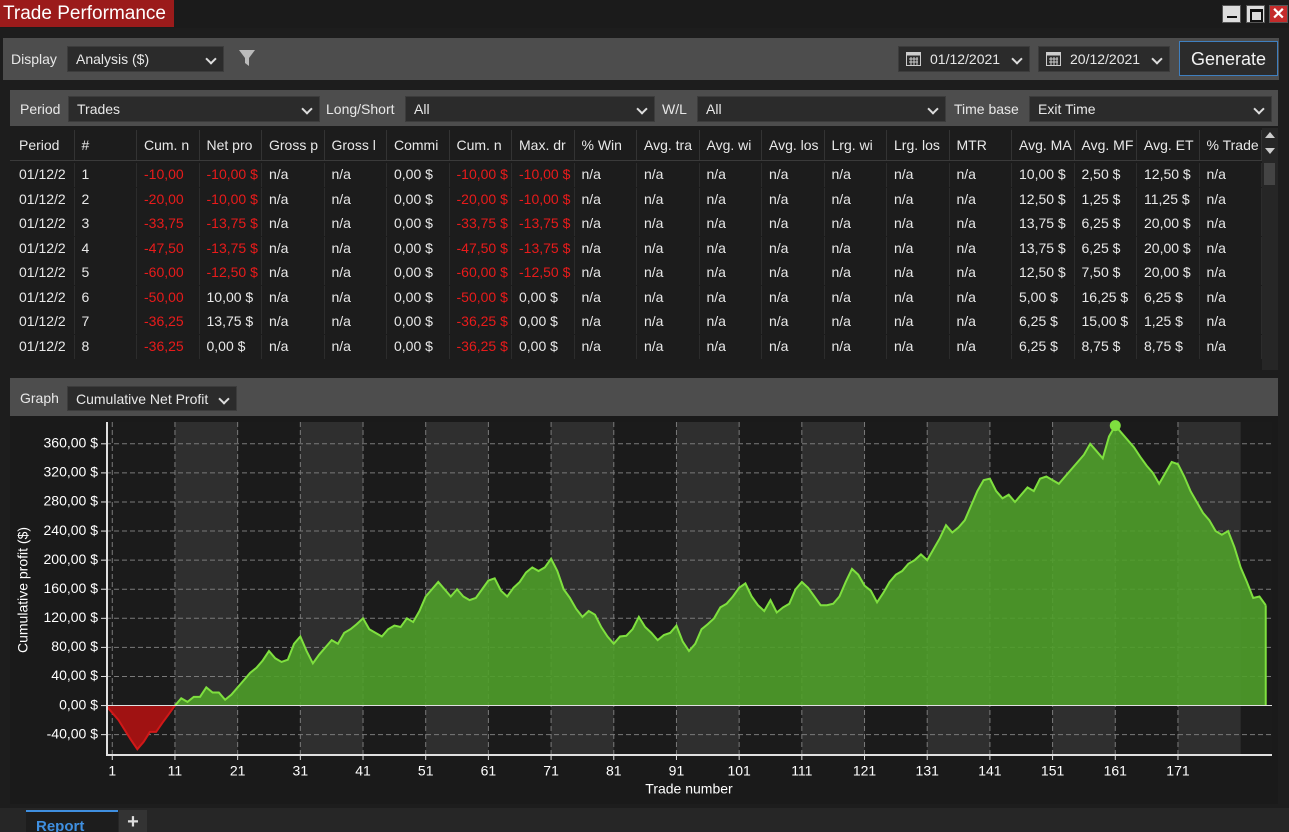 The height and width of the screenshot is (832, 1289). What do you see at coordinates (112, 771) in the screenshot?
I see `x-tick-label: 1` at bounding box center [112, 771].